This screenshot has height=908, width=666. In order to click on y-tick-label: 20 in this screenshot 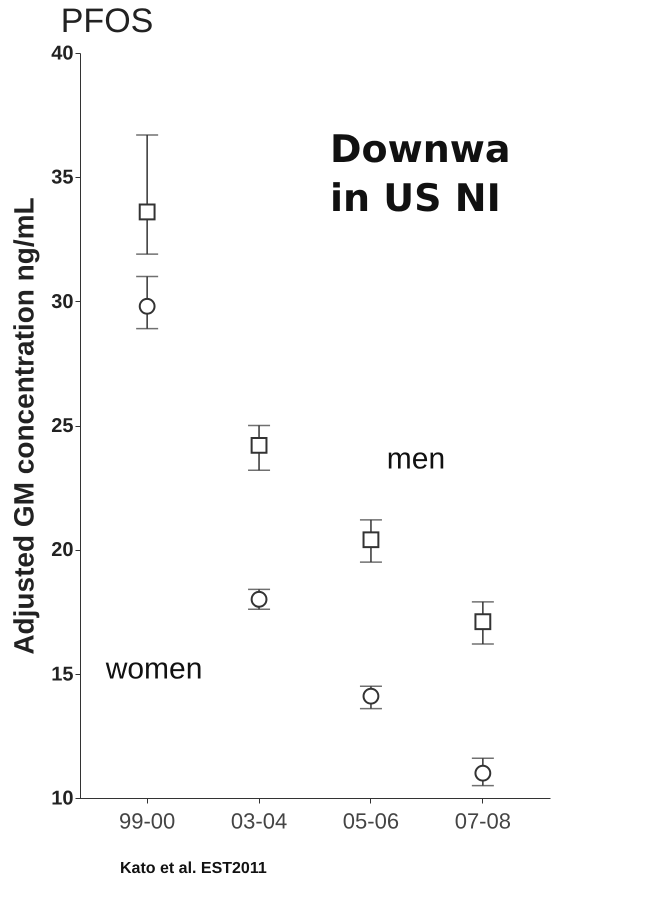, I will do `click(62, 550)`.